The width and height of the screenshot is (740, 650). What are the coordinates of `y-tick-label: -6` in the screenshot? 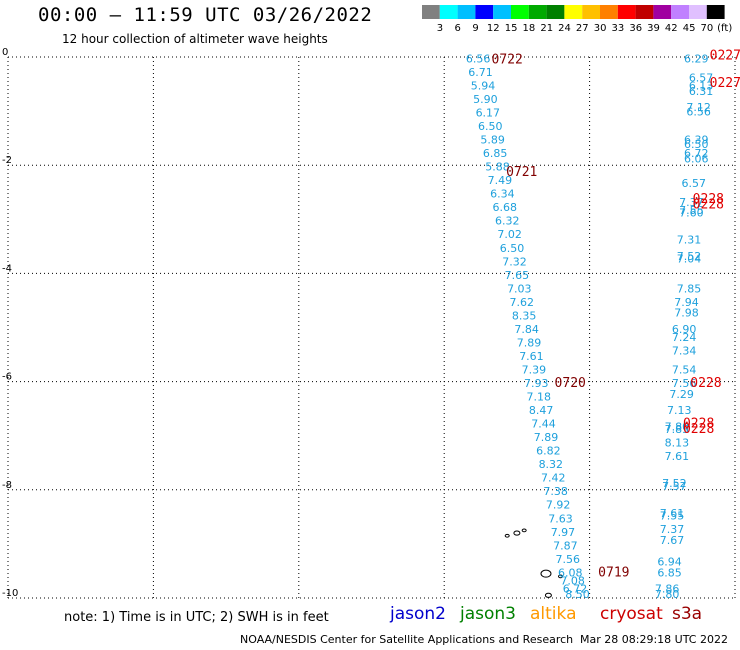 It's located at (7, 377).